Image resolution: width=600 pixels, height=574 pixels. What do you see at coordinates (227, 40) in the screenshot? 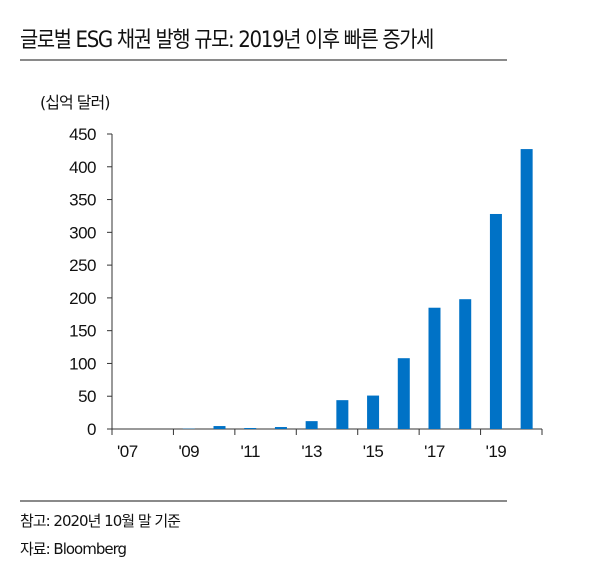
I see `chart-title: 글로벌 ESG 채권 발행 규모: 2019년 이후 빠른 증가세` at bounding box center [227, 40].